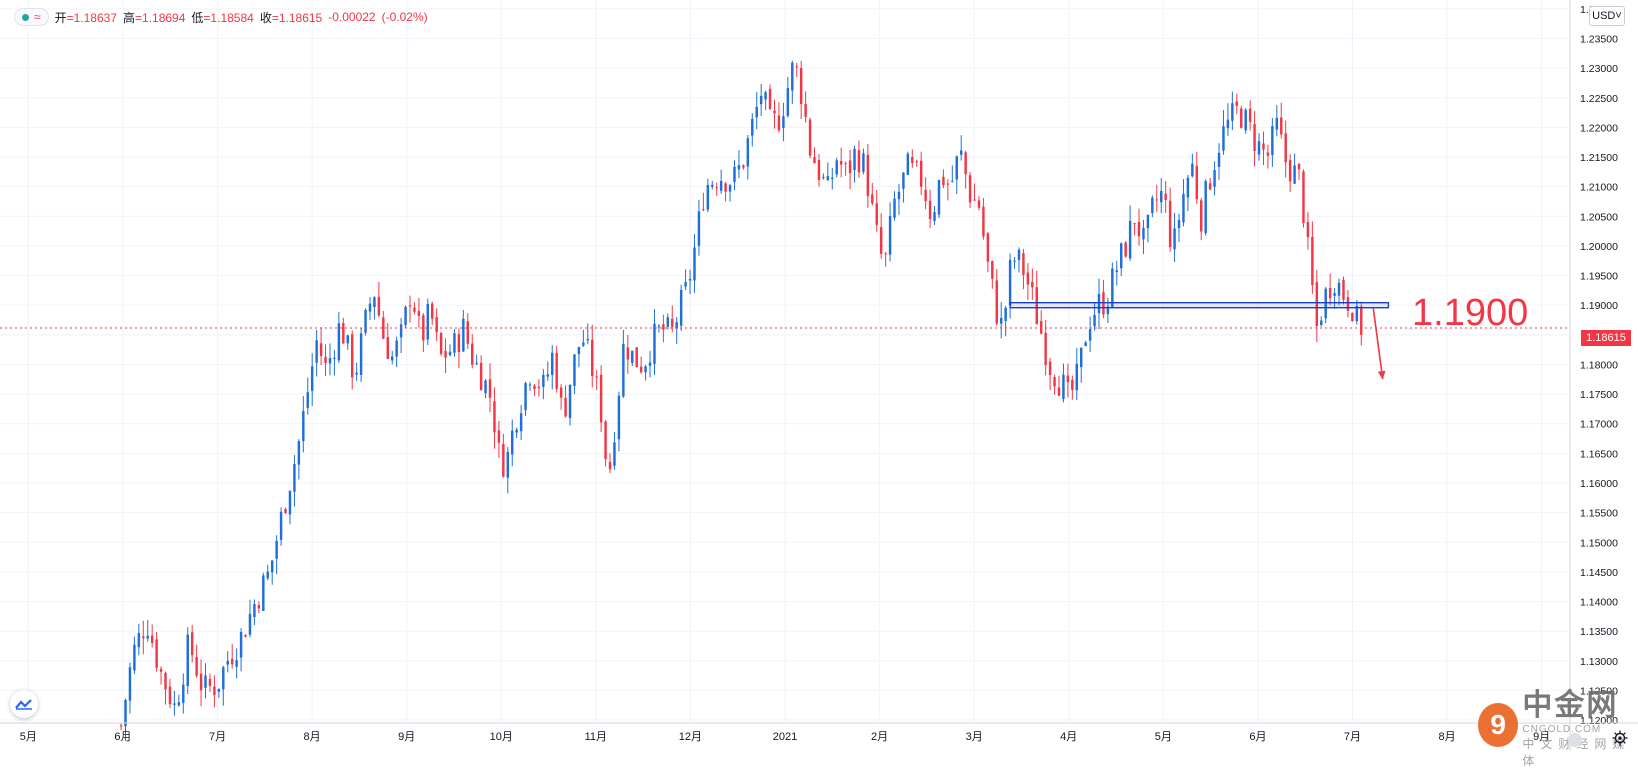  What do you see at coordinates (406, 737) in the screenshot?
I see `time-tick-label: 9月` at bounding box center [406, 737].